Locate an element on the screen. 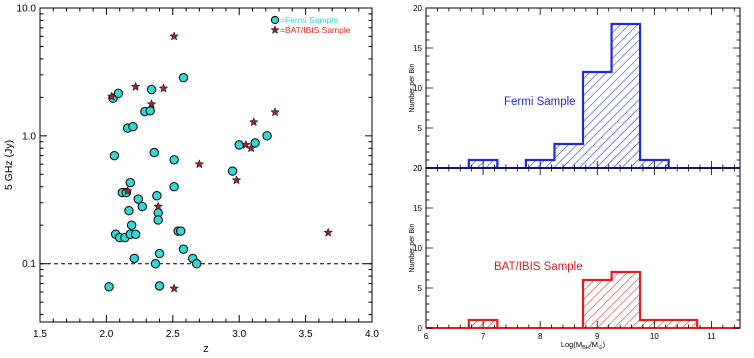 The width and height of the screenshot is (754, 358). histogram-x-tick-label: 8 is located at coordinates (540, 336).